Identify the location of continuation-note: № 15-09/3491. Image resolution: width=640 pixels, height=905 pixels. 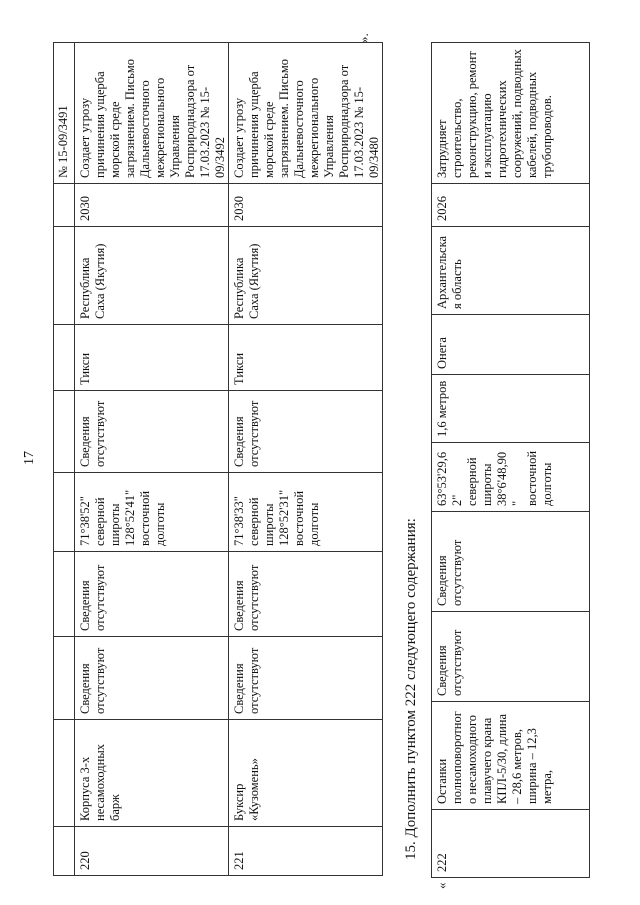
(64, 113).